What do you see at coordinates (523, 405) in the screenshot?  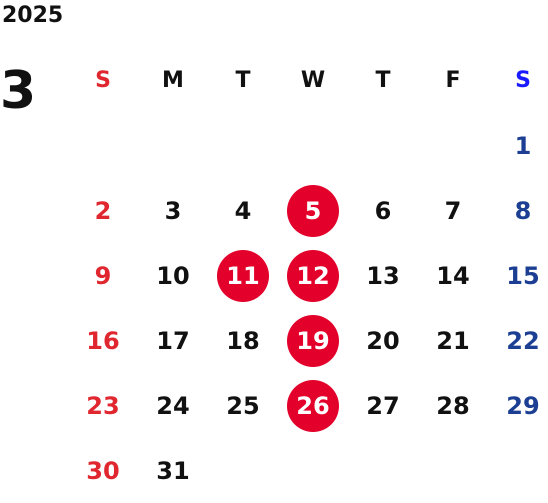 I see `day-number: 29` at bounding box center [523, 405].